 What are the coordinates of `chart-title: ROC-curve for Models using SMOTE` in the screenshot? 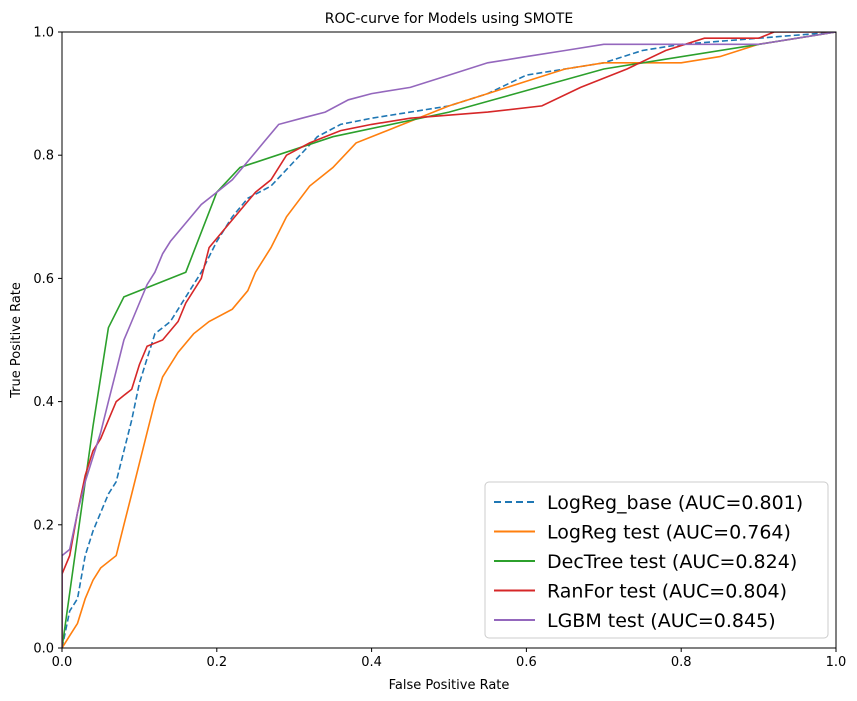 It's located at (449, 19).